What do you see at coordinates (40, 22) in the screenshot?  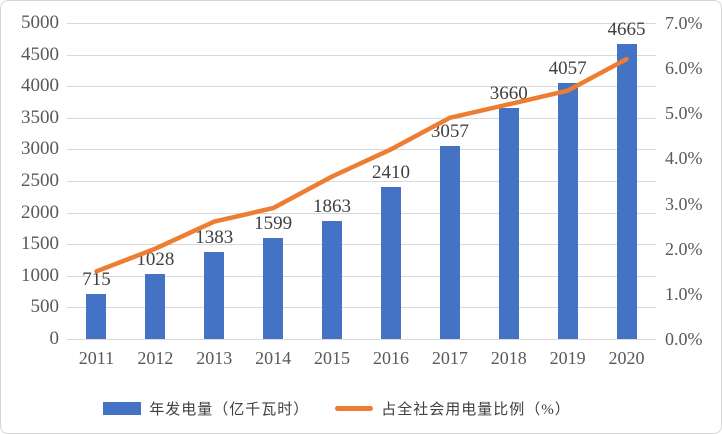 I see `y-axis-tick-left: 5000` at bounding box center [40, 22].